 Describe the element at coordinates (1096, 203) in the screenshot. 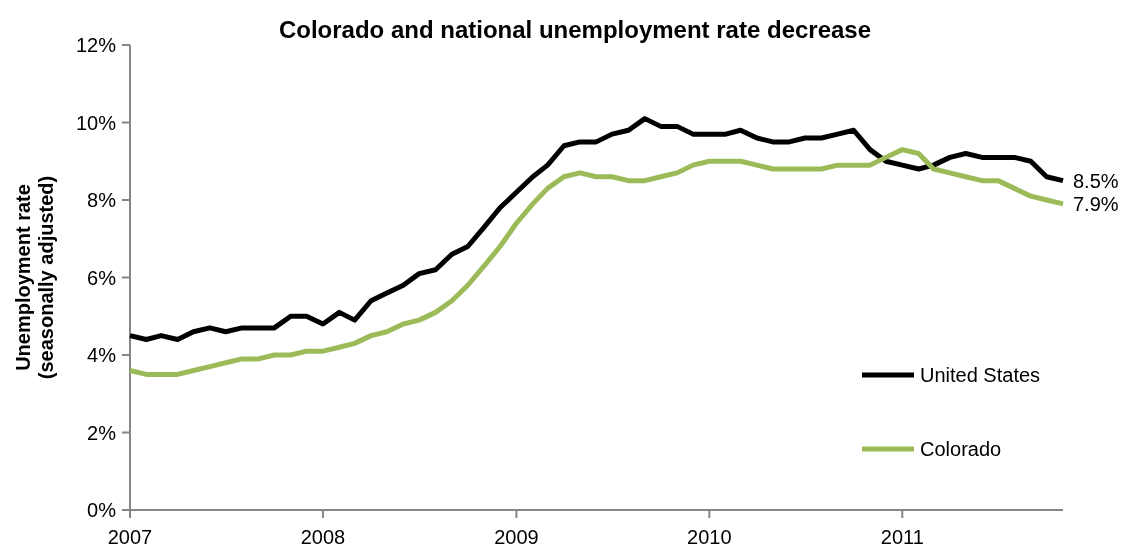

I see `annotation: 7.9%` at that location.